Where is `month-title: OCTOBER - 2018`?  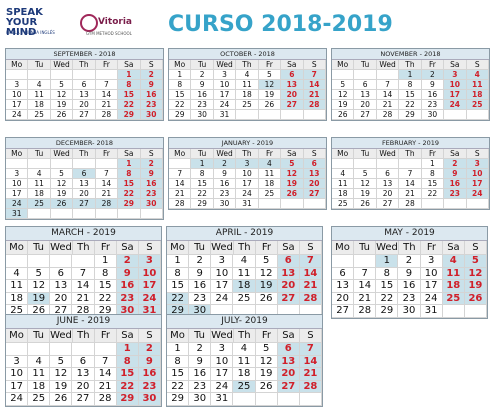 month-title: OCTOBER - 2018 is located at coordinates (247, 54).